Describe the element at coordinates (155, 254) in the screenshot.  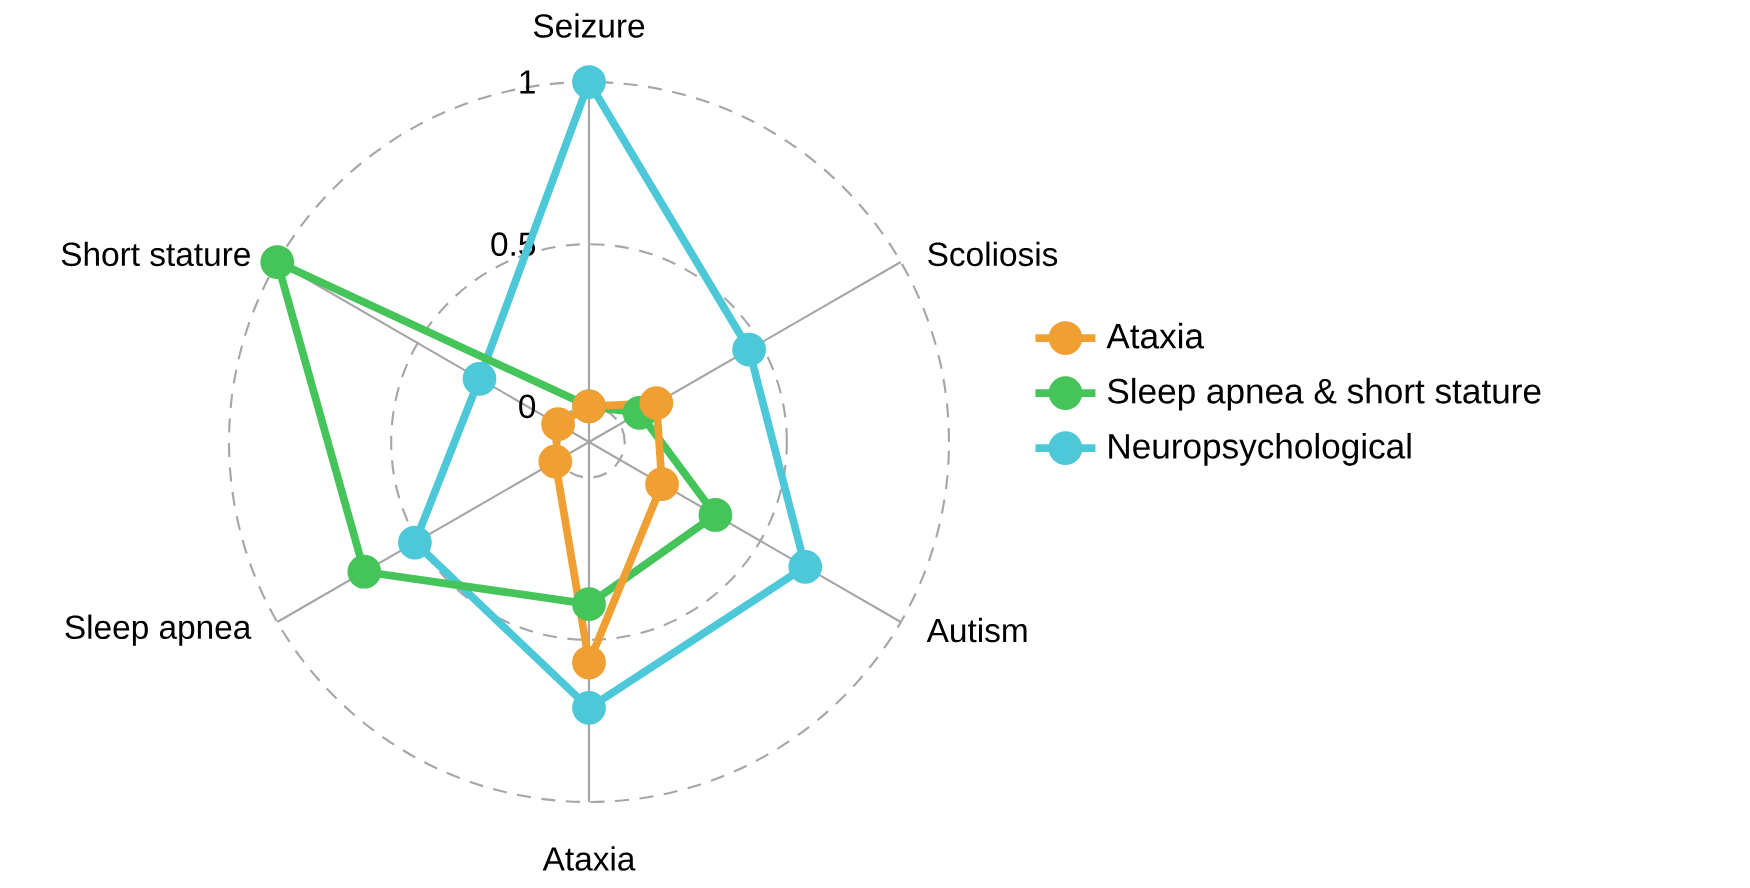
I see `spoke-label: Short stature` at that location.